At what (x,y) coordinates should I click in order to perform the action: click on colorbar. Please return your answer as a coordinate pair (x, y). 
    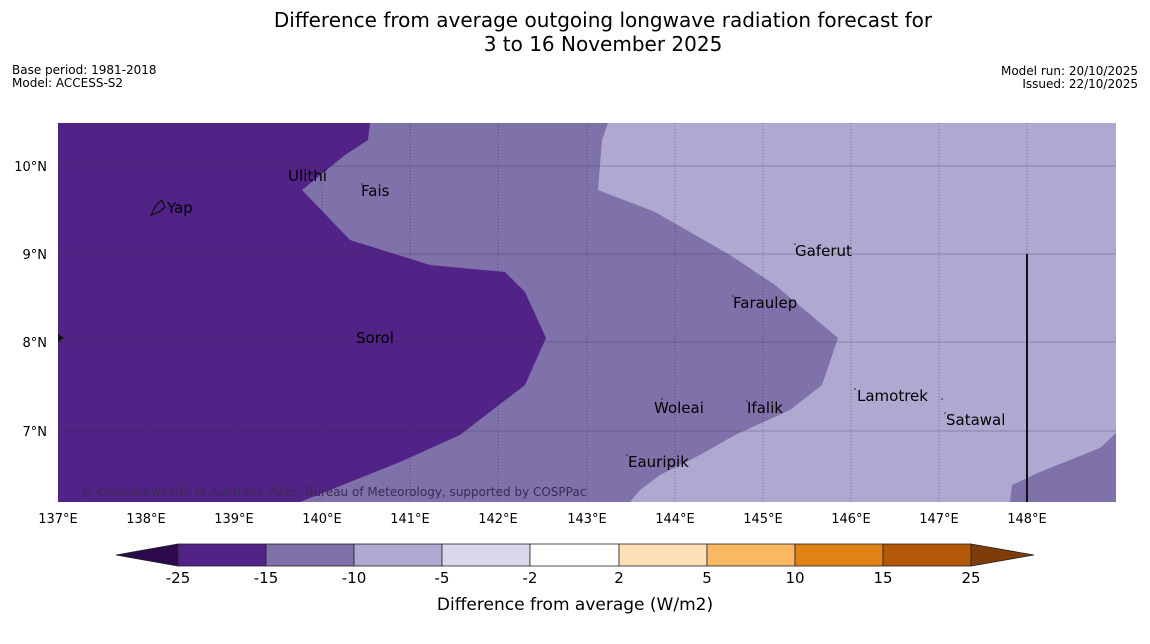
    Looking at the image, I should click on (575, 555).